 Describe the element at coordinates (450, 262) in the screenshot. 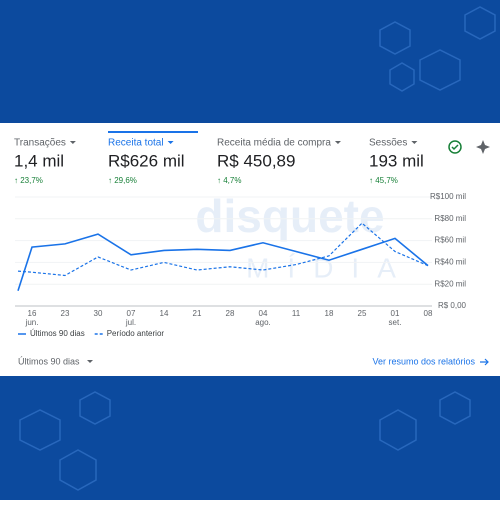

I see `y-tick-label: R$40 mil` at that location.